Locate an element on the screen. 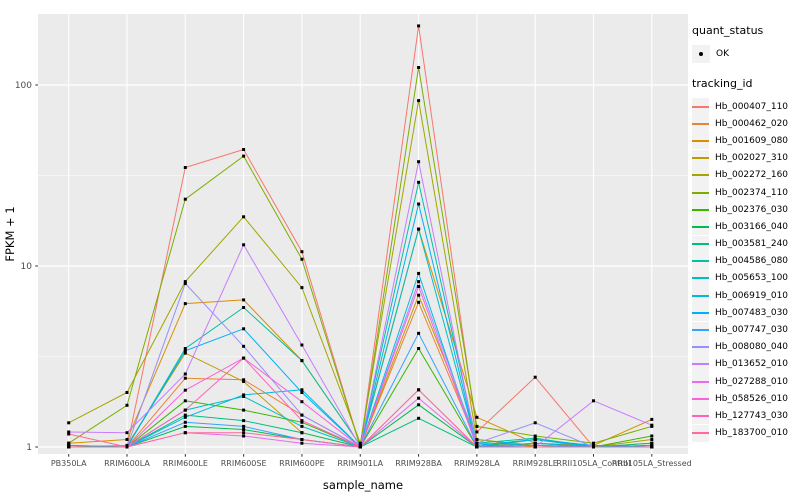 This screenshot has width=800, height=500. legend-label-tracking: Hb_001609_080 is located at coordinates (752, 140).